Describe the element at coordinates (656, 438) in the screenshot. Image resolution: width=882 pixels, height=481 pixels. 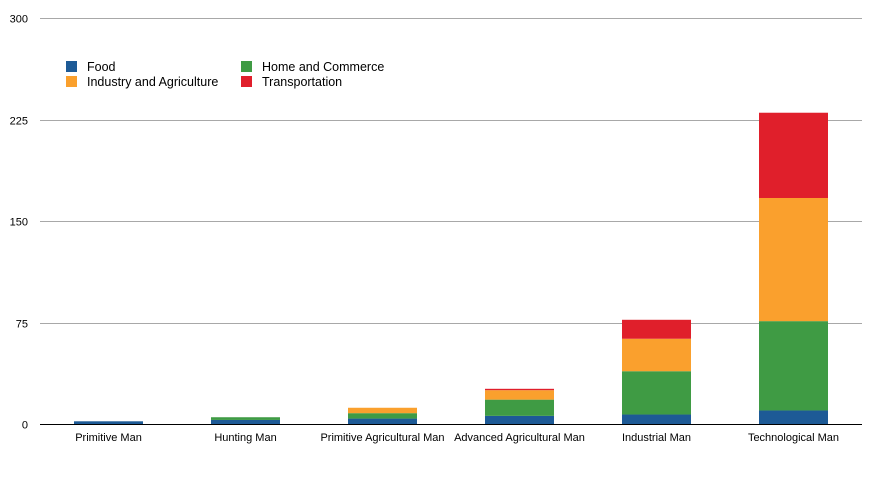
I see `x-tick-label: Industrial Man` at that location.